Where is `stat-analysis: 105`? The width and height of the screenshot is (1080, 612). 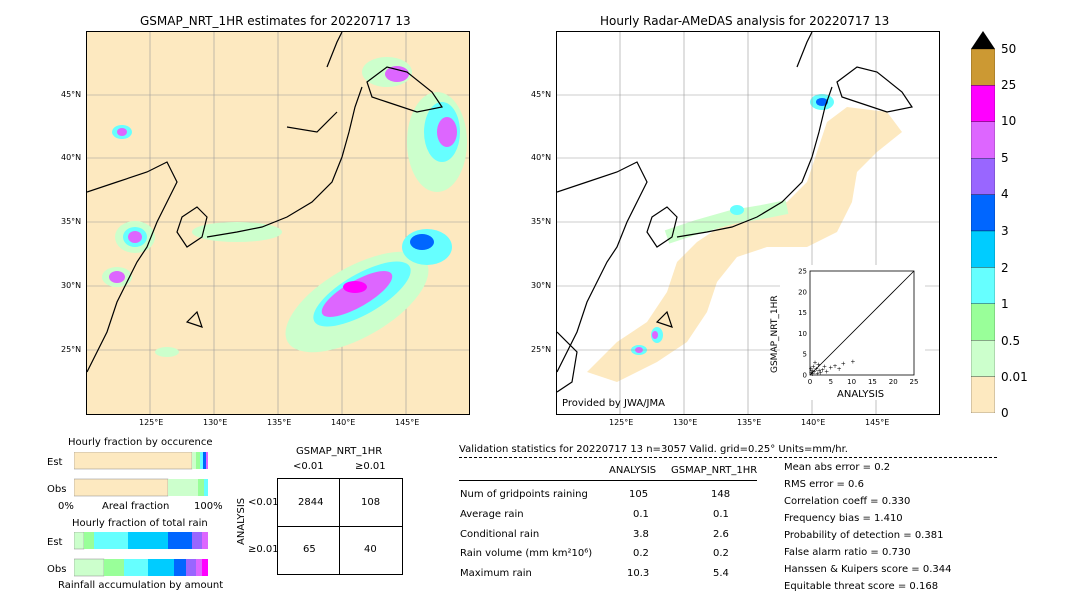
stat-analysis: 105 is located at coordinates (639, 494).